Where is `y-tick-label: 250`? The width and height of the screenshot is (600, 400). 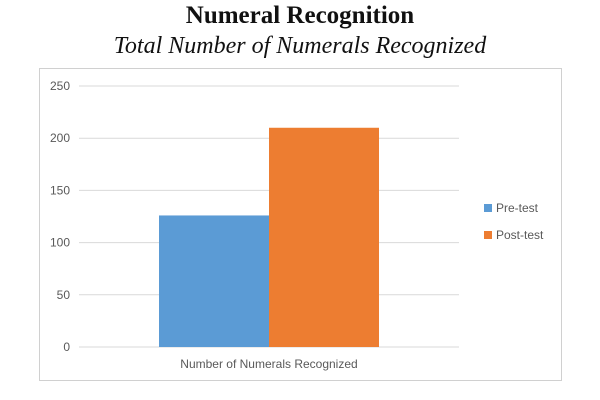
y-tick-label: 250 is located at coordinates (60, 86).